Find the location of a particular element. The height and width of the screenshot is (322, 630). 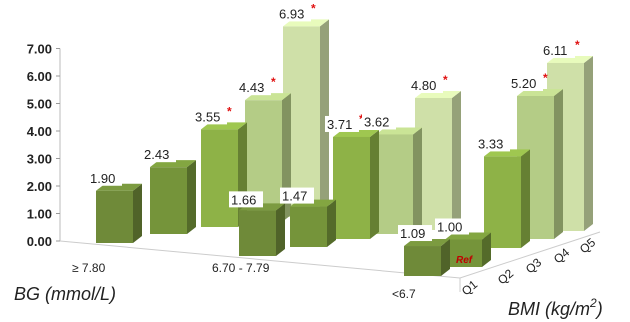

bmi-category-label: Q4 is located at coordinates (562, 255).